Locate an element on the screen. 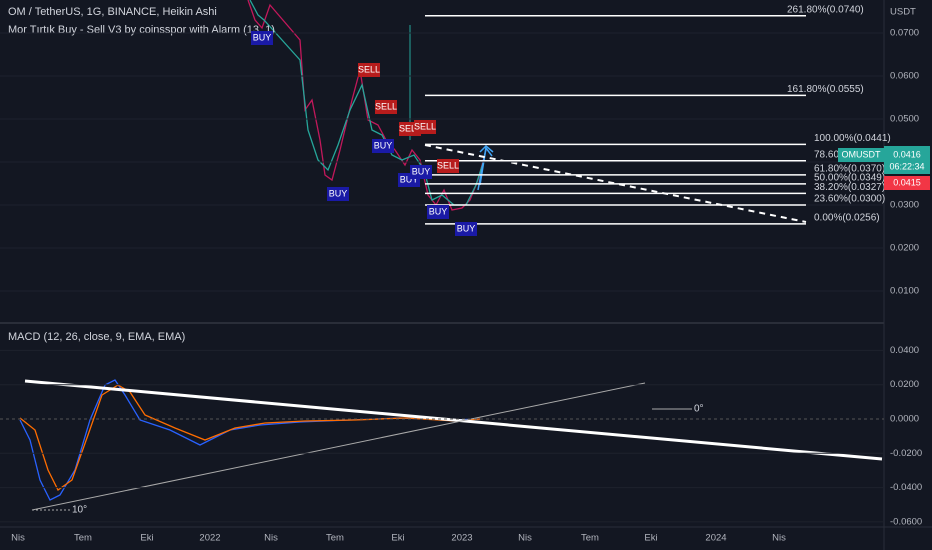 This screenshot has width=932, height=550. price-candles-up is located at coordinates (367, 103).